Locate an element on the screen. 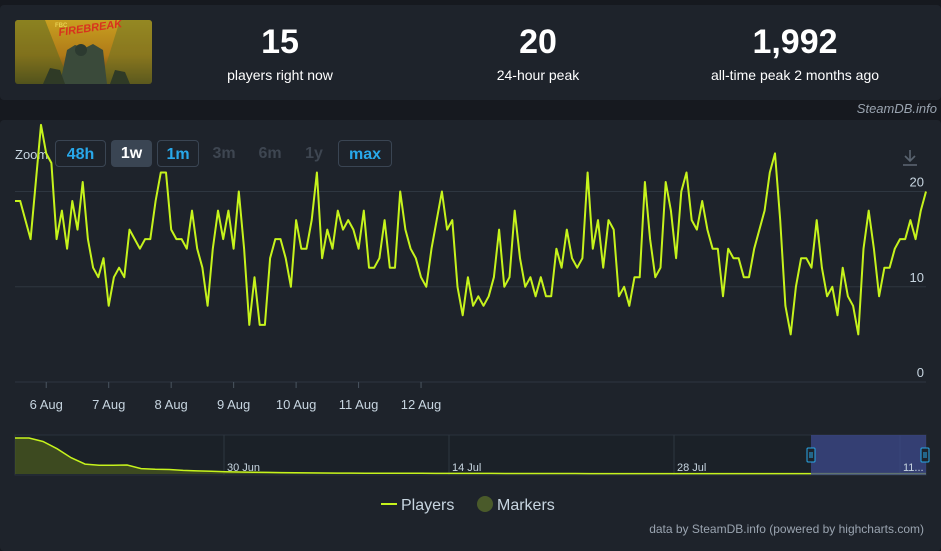  x-tick-label: 12 Aug is located at coordinates (421, 404).